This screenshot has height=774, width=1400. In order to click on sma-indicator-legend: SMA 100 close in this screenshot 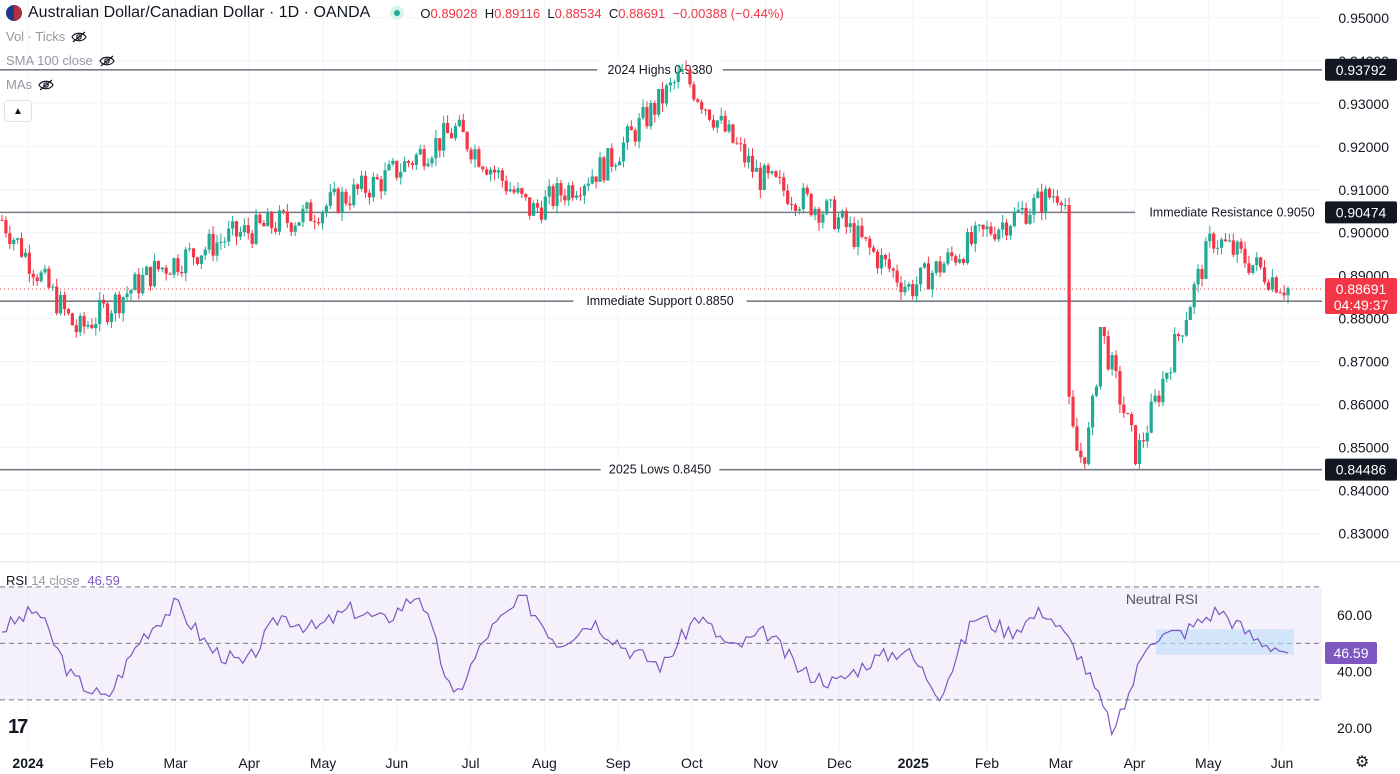, I will do `click(60, 60)`.